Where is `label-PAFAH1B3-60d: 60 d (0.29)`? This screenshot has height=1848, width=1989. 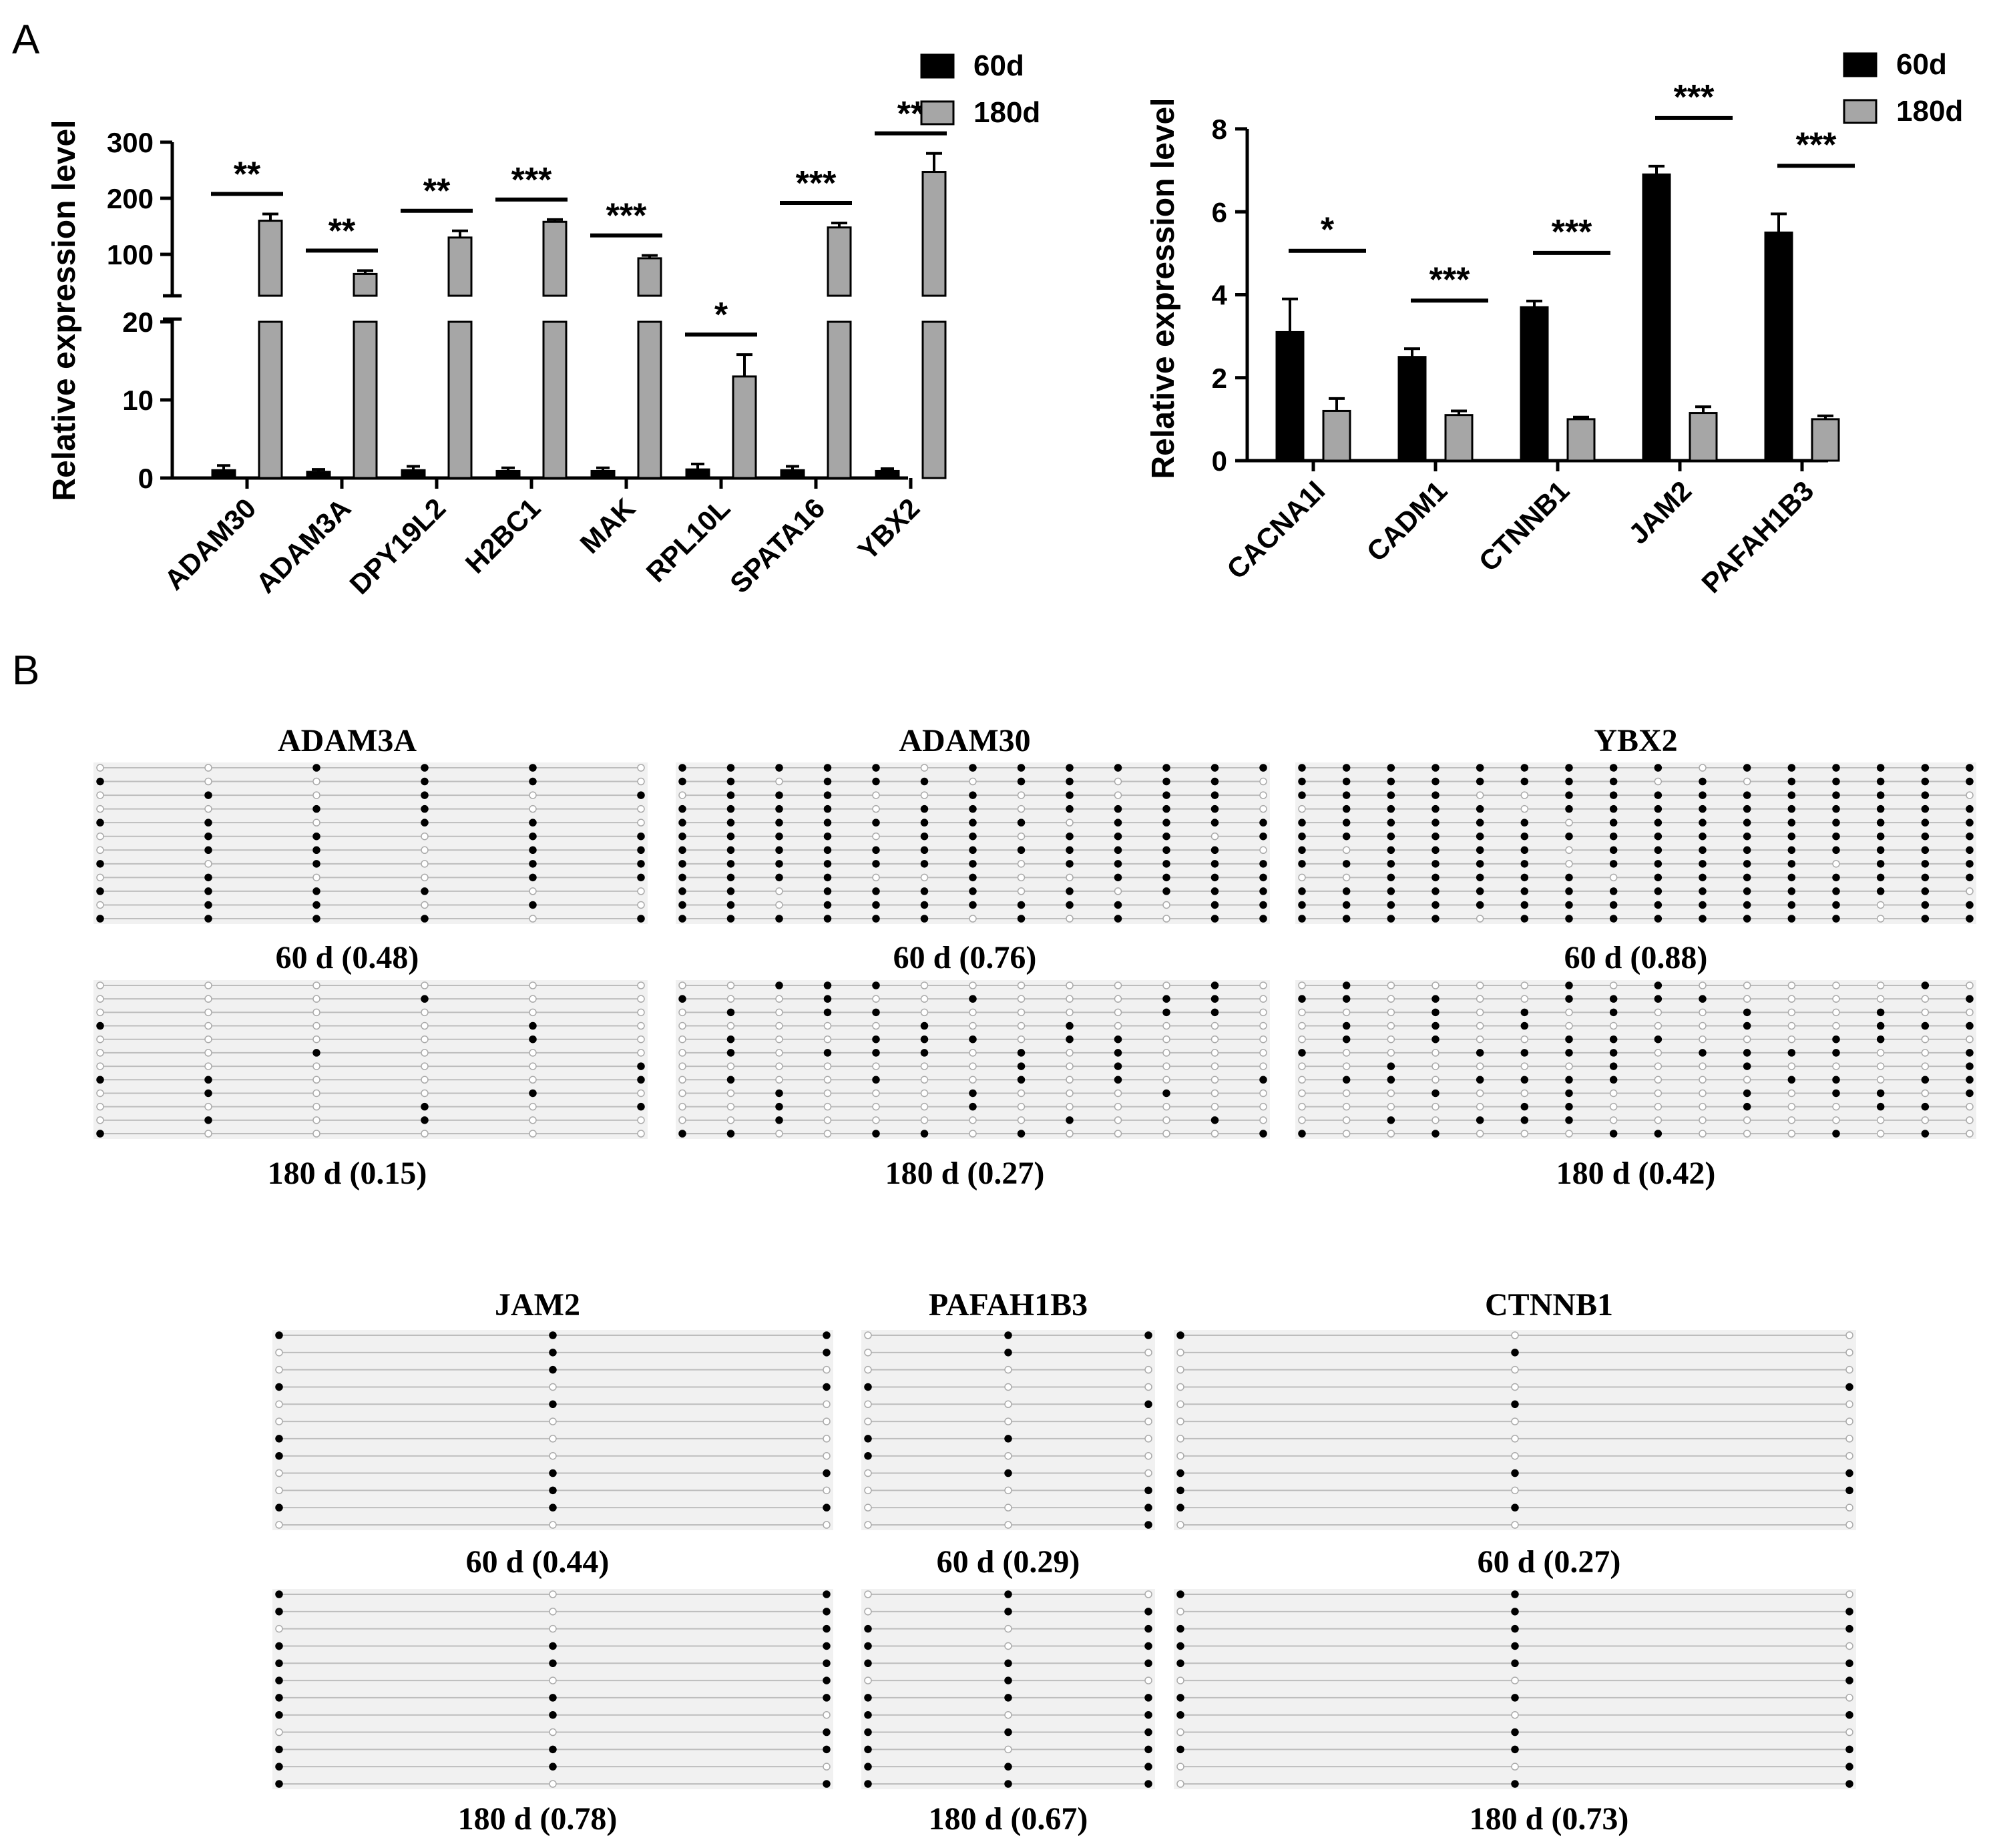 label-PAFAH1B3-60d: 60 d (0.29) is located at coordinates (1008, 1562).